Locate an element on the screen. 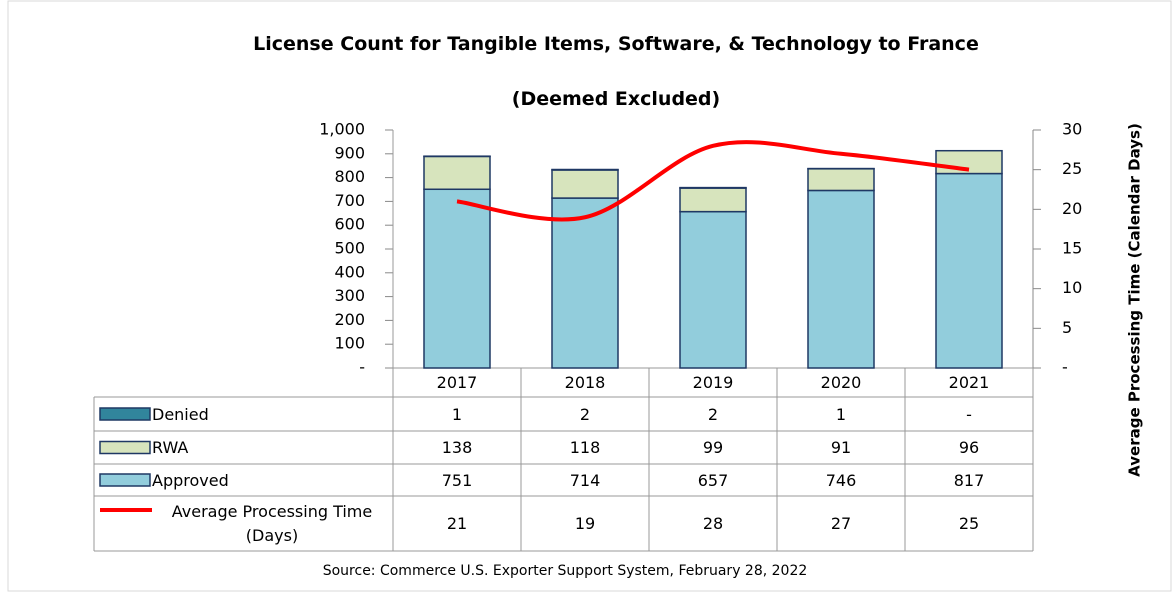 This screenshot has width=1172, height=592. y-tick-label: 200 is located at coordinates (349, 319).